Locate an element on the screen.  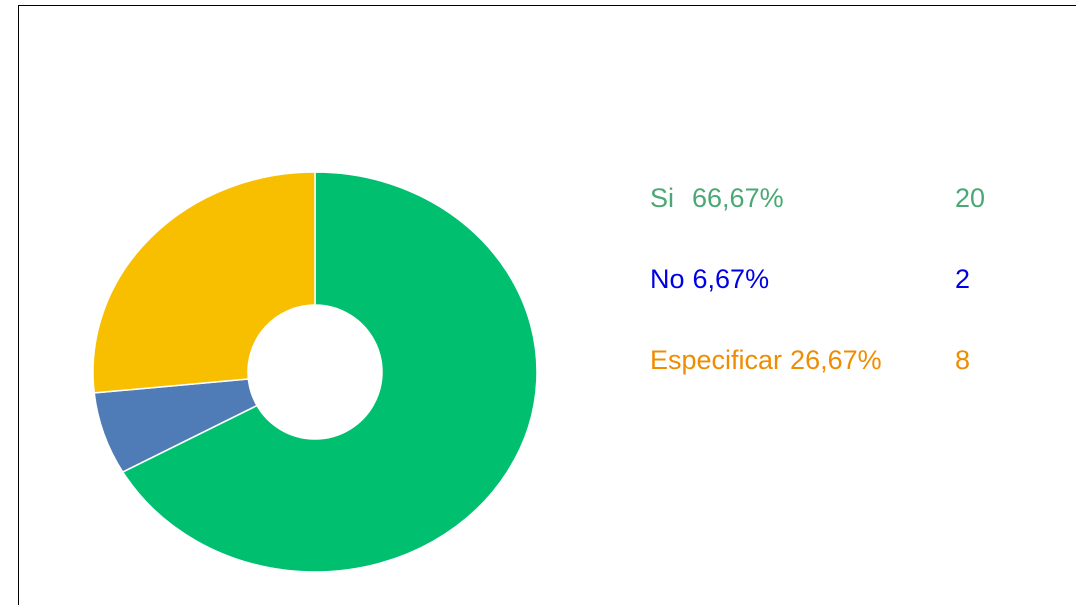
legend-label: No 6,67% is located at coordinates (709, 279).